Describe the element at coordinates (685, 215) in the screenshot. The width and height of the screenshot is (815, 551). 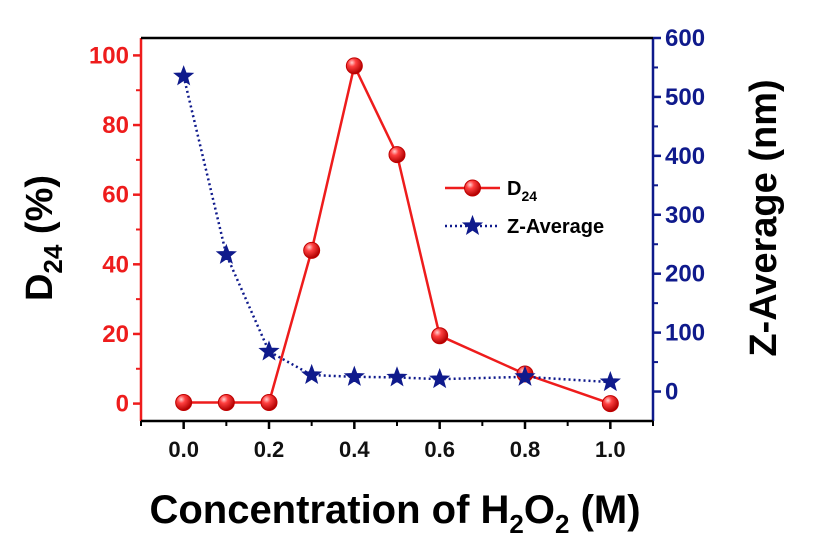
I see `right-tick-label: 300` at that location.